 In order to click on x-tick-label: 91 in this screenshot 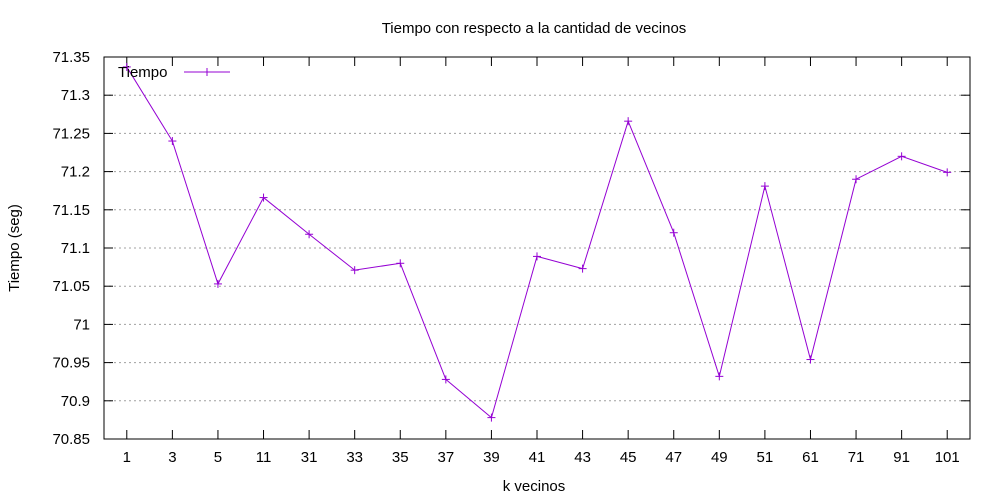, I will do `click(901, 457)`.